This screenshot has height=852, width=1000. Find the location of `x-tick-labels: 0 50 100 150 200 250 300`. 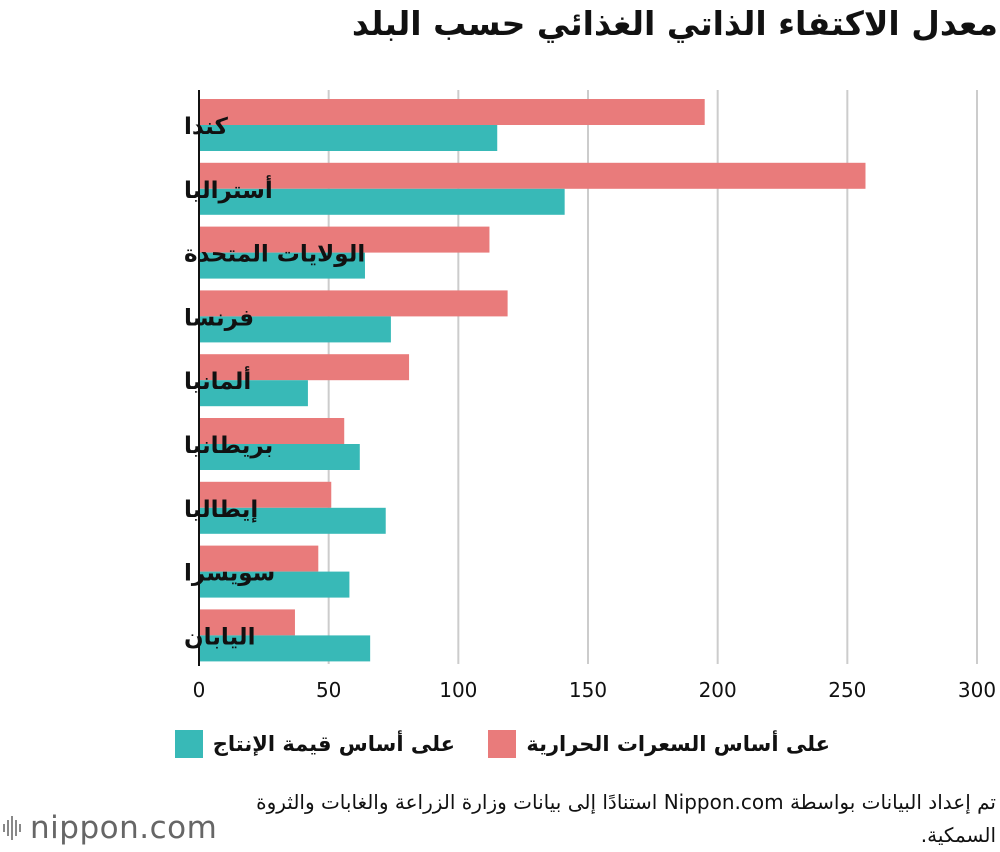

x-tick-labels: 0 50 100 150 200 250 300 is located at coordinates (594, 690).